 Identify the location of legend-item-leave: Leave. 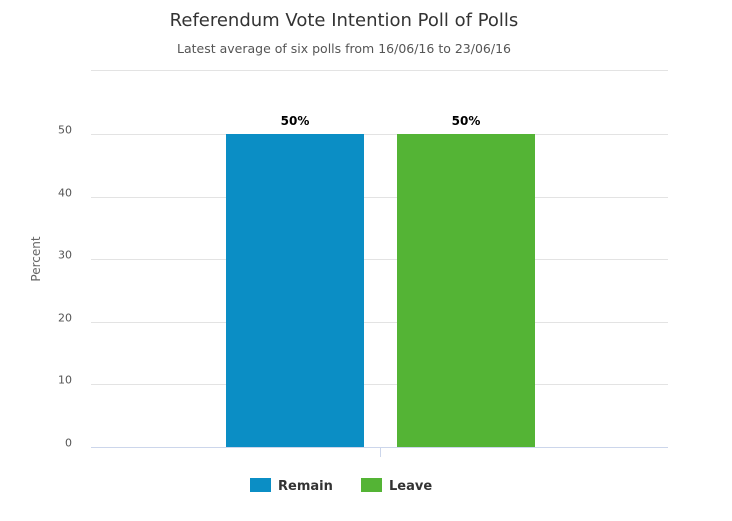
(396, 486).